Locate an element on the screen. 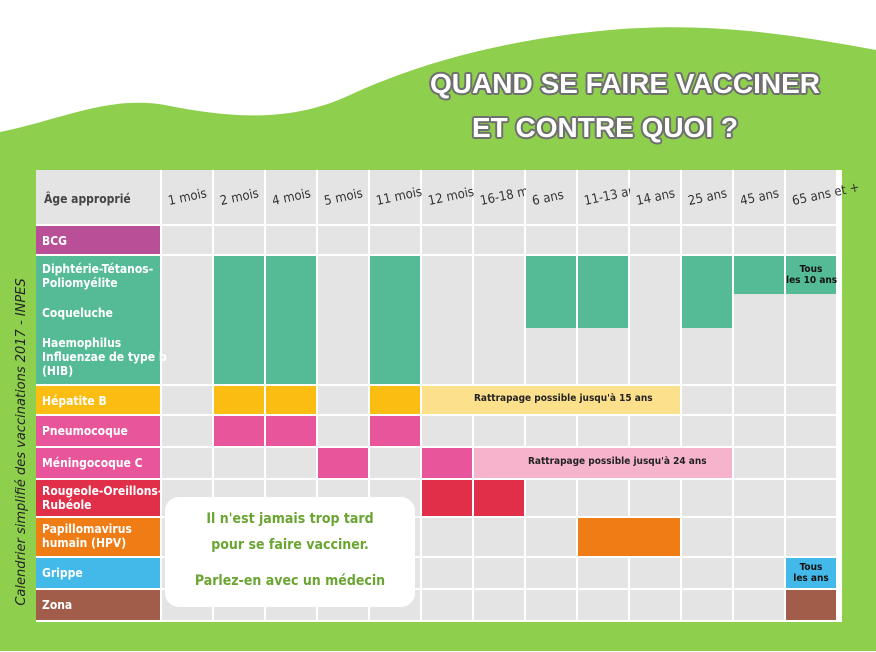 The width and height of the screenshot is (876, 652). every-year-note: Tous les ans is located at coordinates (811, 573).